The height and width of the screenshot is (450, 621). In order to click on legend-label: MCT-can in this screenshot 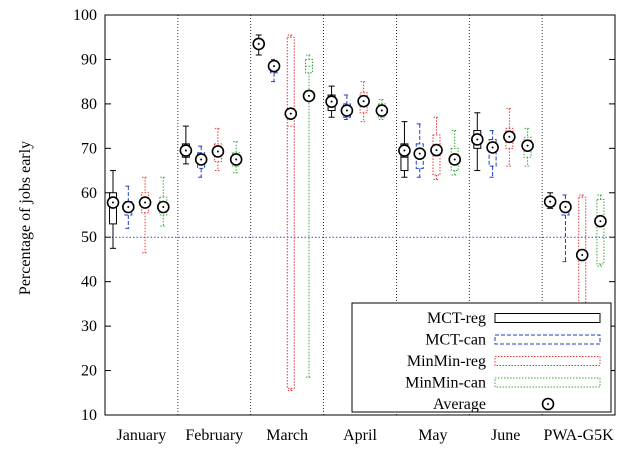, I will do `click(455, 340)`.